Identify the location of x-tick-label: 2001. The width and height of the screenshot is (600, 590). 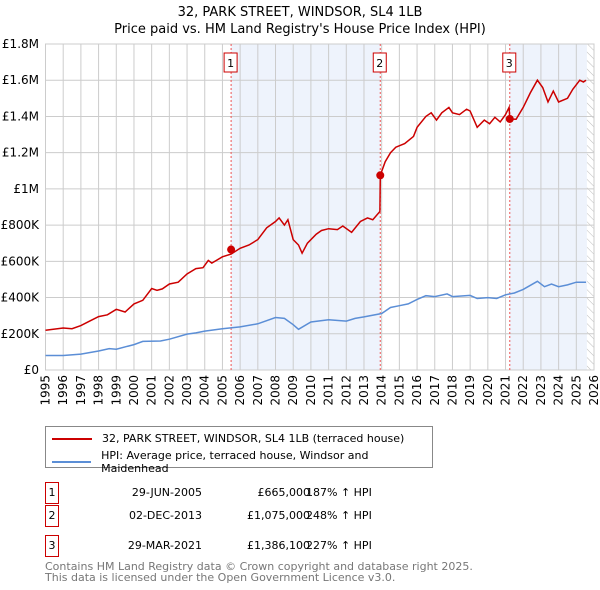
(152, 390).